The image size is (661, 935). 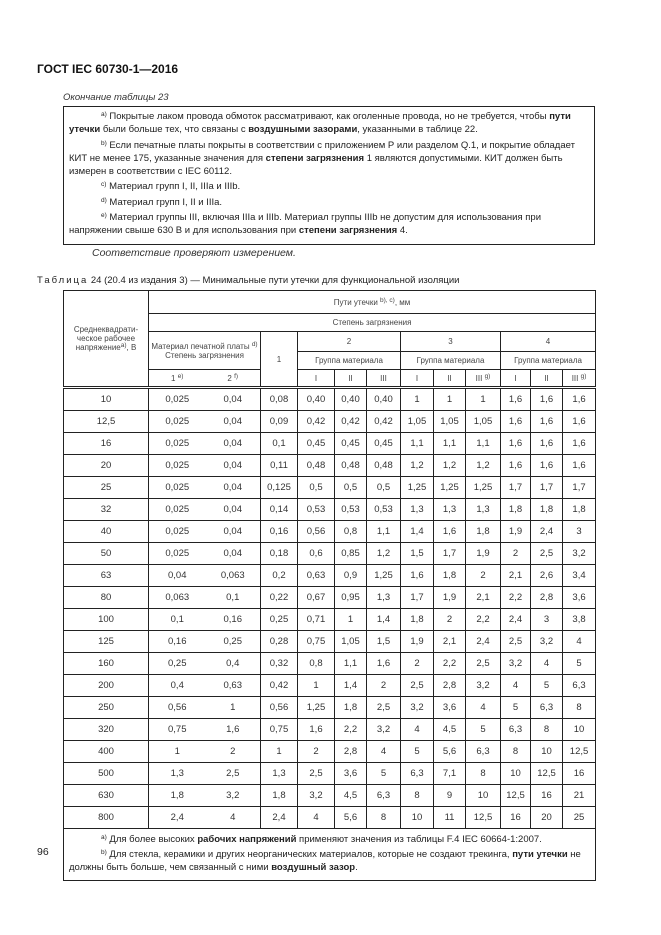 What do you see at coordinates (279, 487) in the screenshot?
I see `creepage-cell: 0,125` at bounding box center [279, 487].